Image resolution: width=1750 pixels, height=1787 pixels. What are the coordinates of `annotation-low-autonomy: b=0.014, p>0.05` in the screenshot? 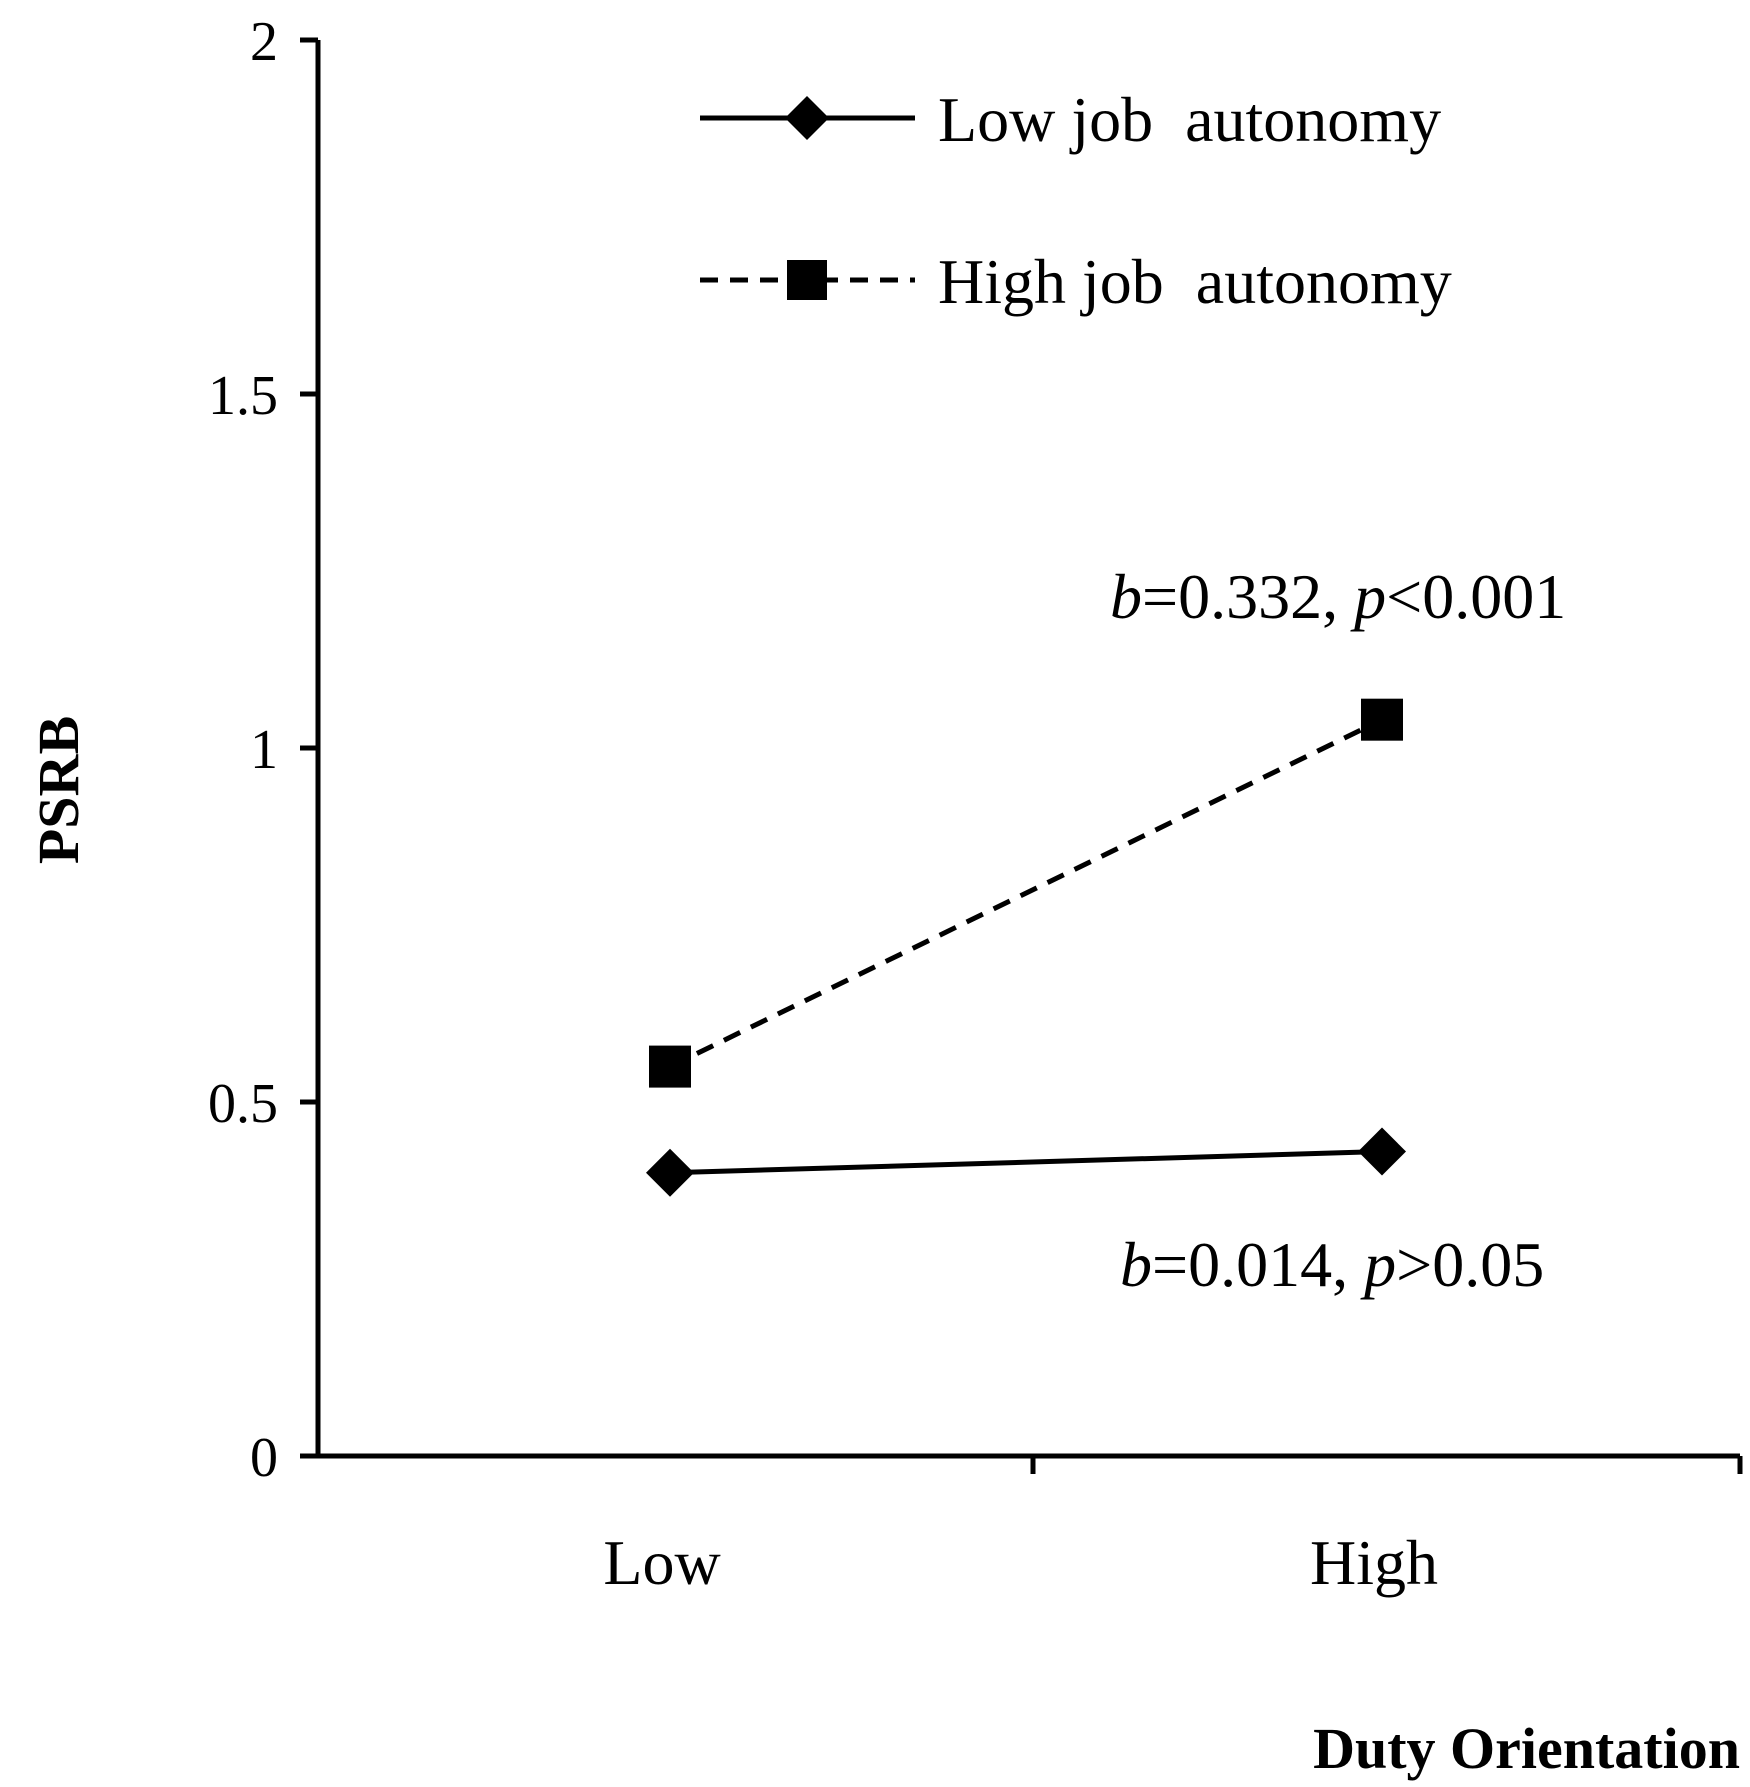 It's located at (1332, 1264).